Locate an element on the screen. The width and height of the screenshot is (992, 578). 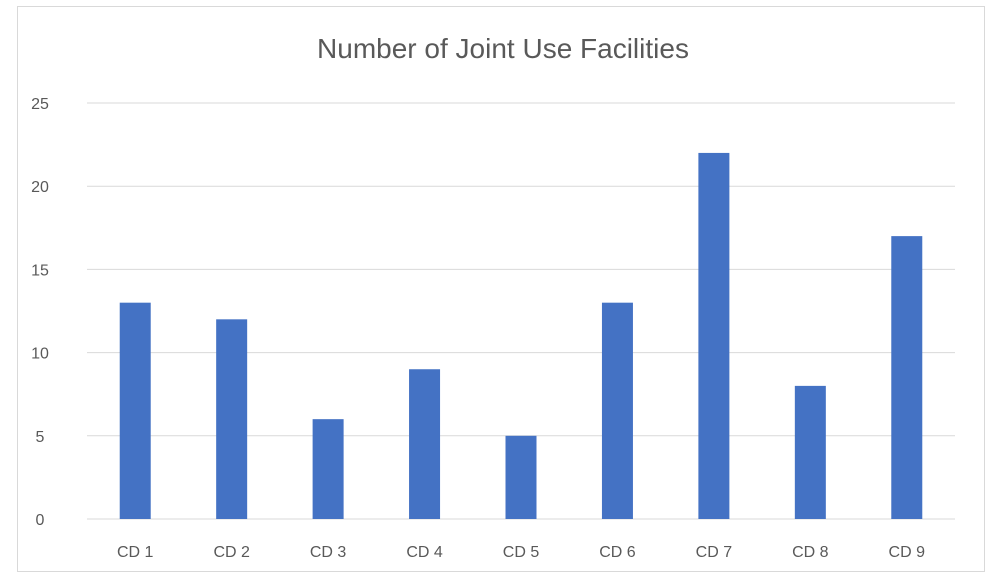
y-tick-label: 15 is located at coordinates (40, 270).